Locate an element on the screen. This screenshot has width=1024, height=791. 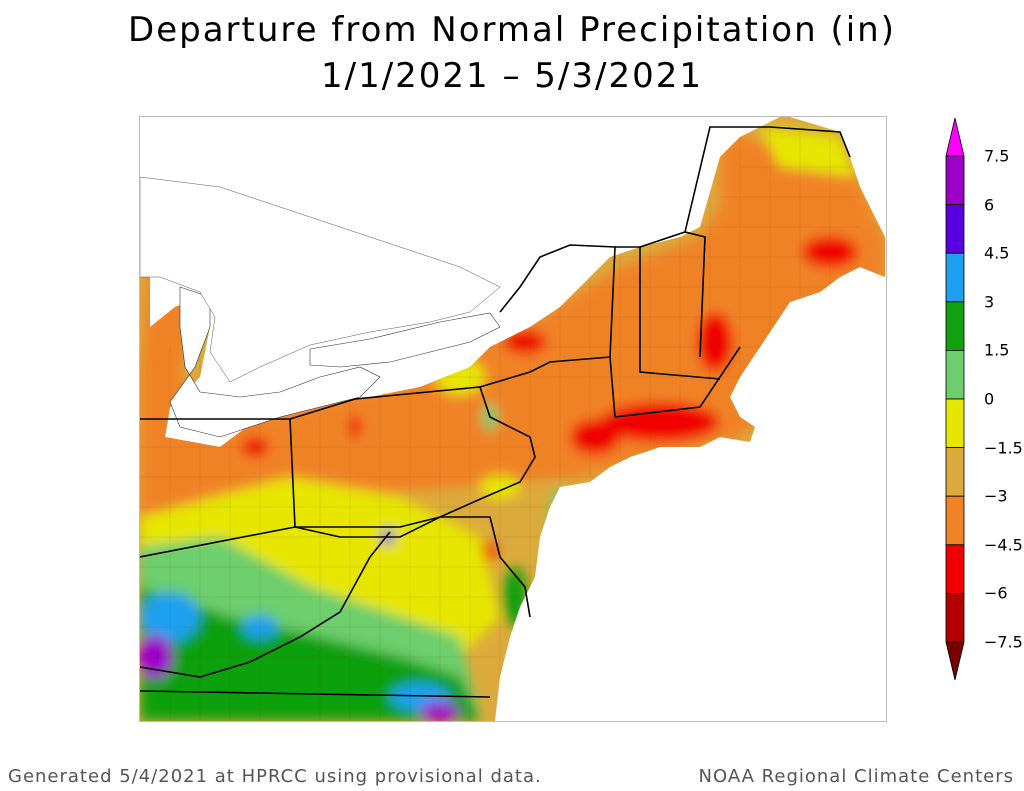
legend-swatch-top is located at coordinates (955, 137).